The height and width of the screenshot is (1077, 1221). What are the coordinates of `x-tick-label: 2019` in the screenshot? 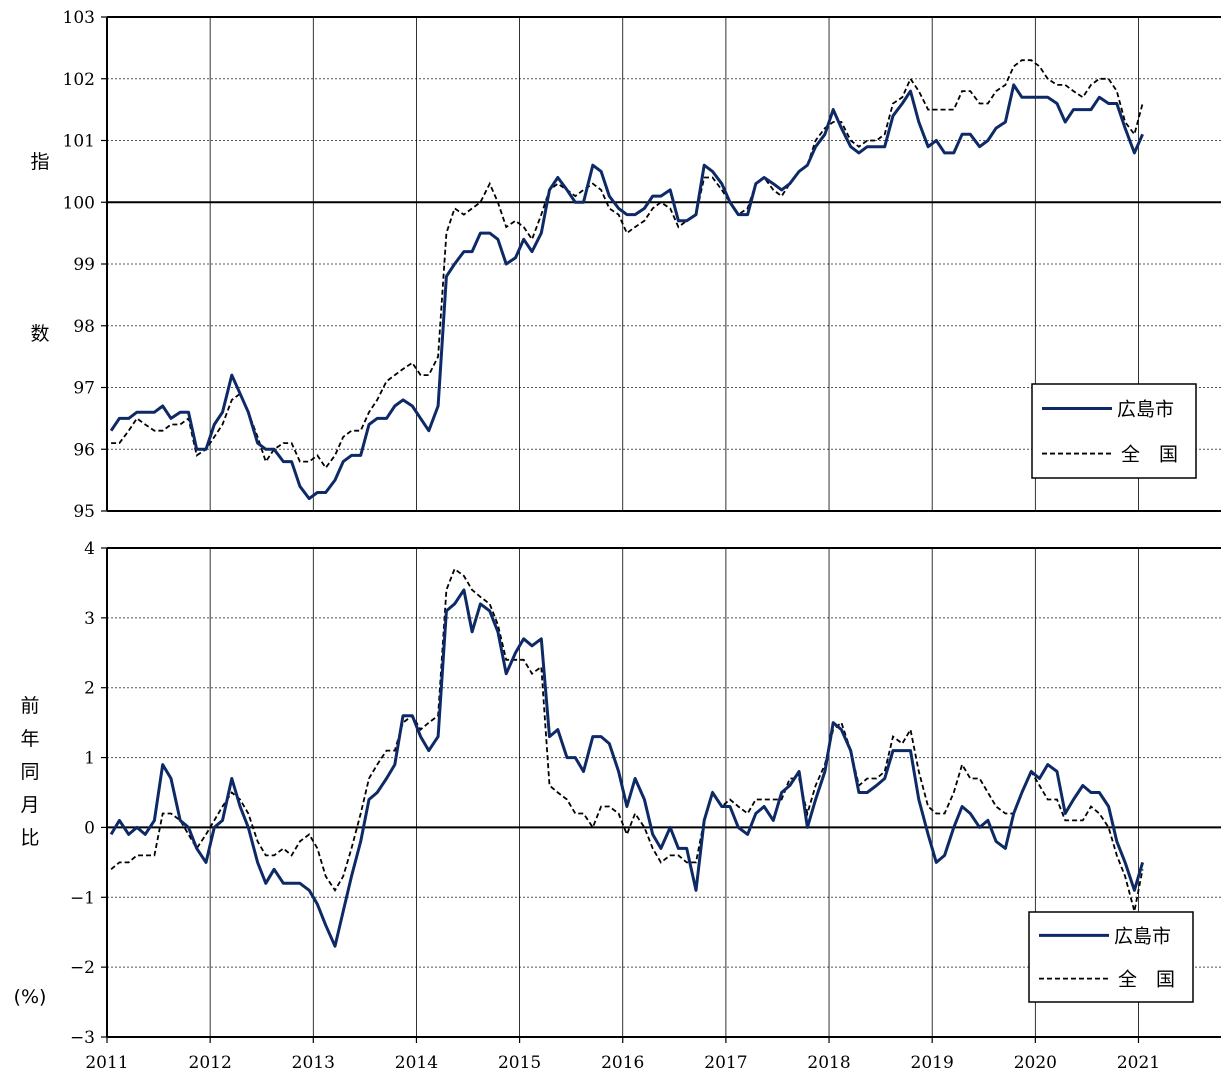 It's located at (932, 1063).